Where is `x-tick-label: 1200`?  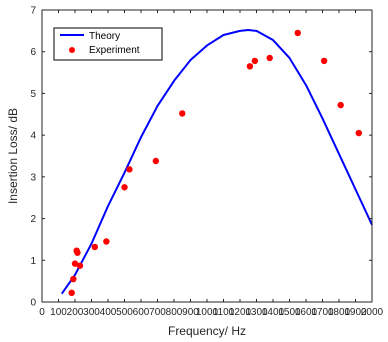 x-tick-label: 1200 is located at coordinates (240, 312).